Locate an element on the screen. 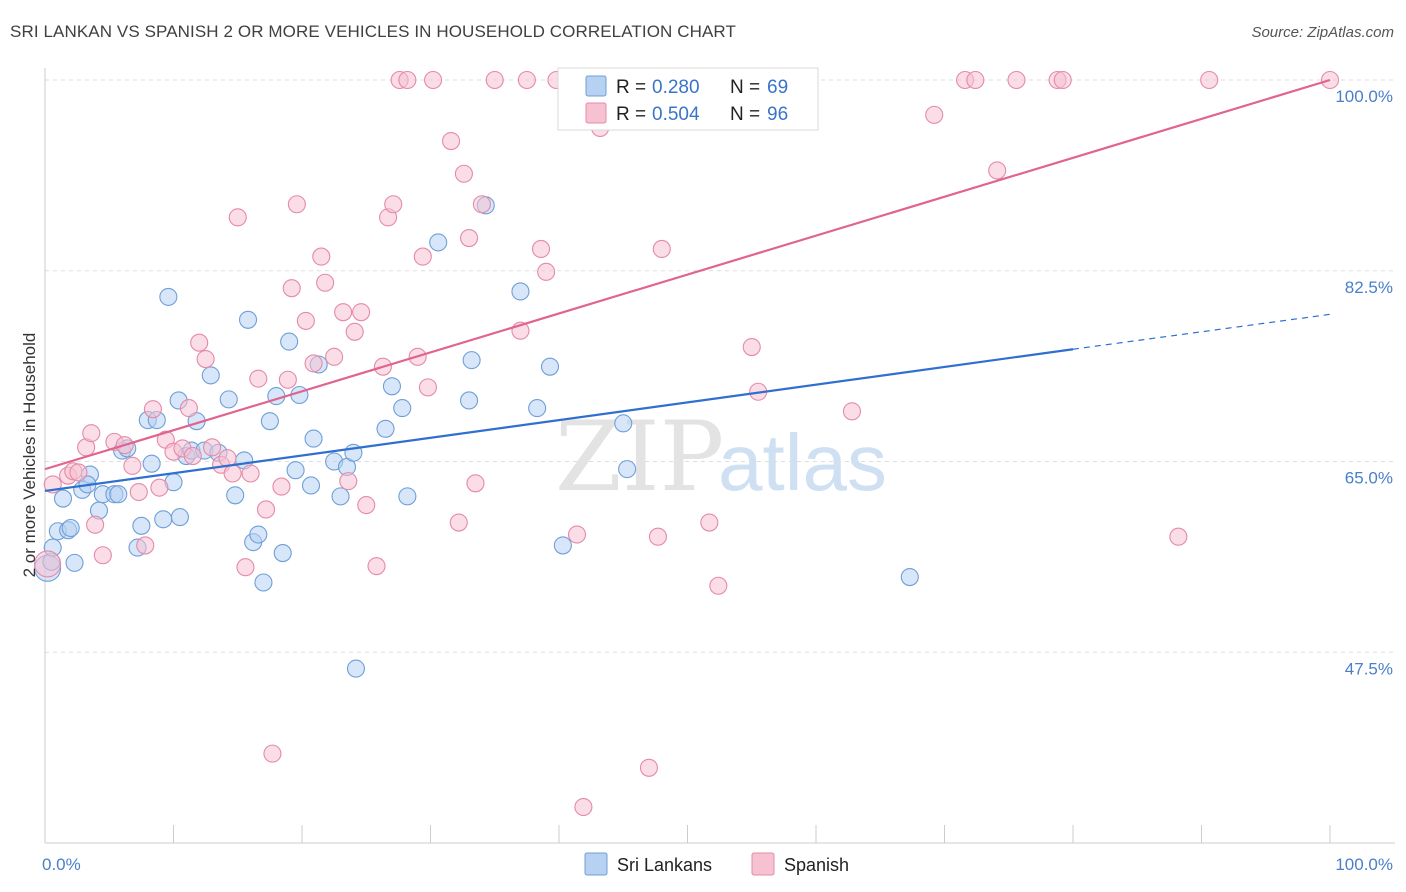  legend-r-label-2: R = is located at coordinates (631, 114).